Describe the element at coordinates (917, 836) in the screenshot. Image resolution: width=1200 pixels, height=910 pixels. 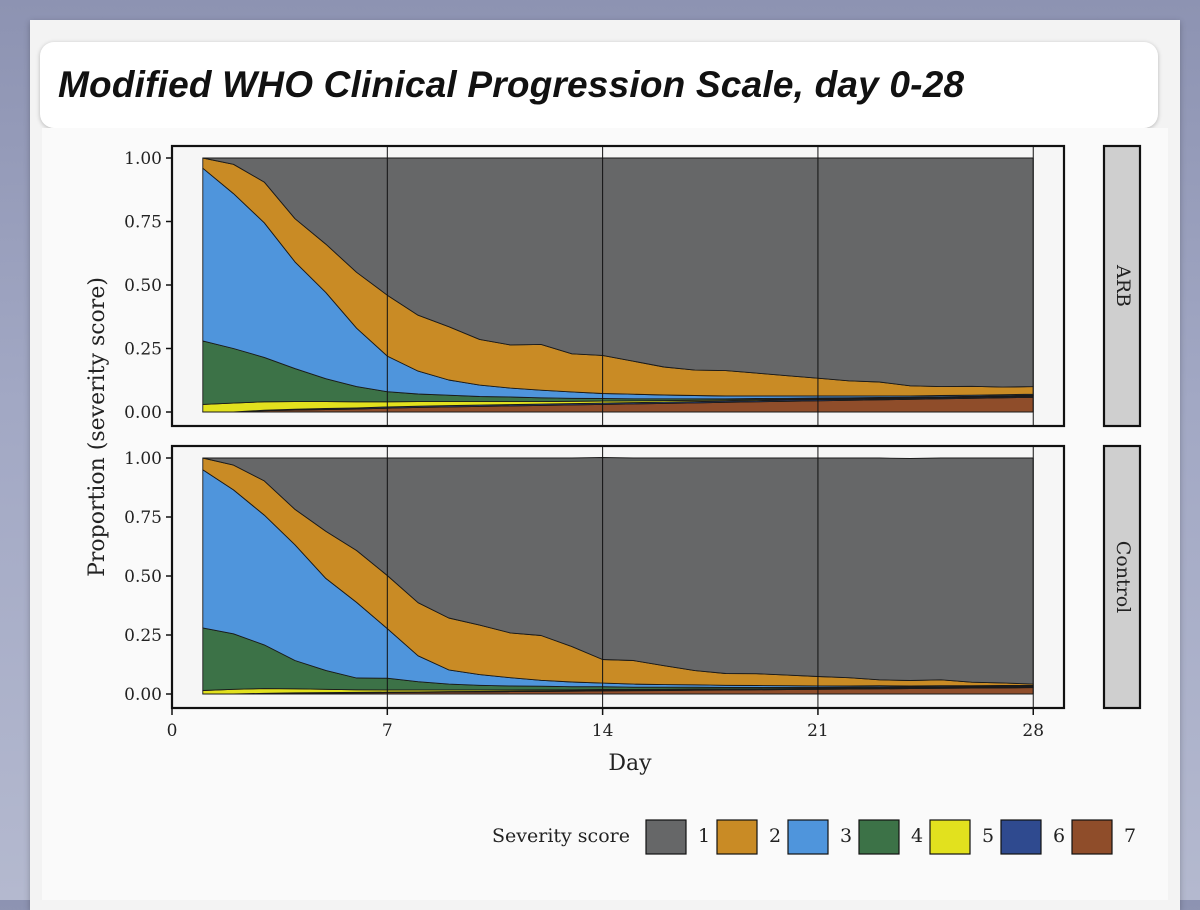
I see `legend-label-4: 4` at that location.